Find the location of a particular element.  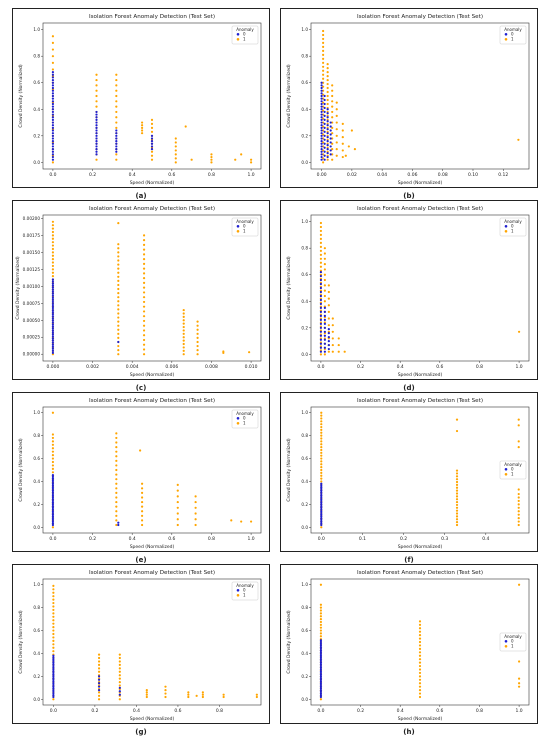

legend-entry: 0 is located at coordinates (244, 34).